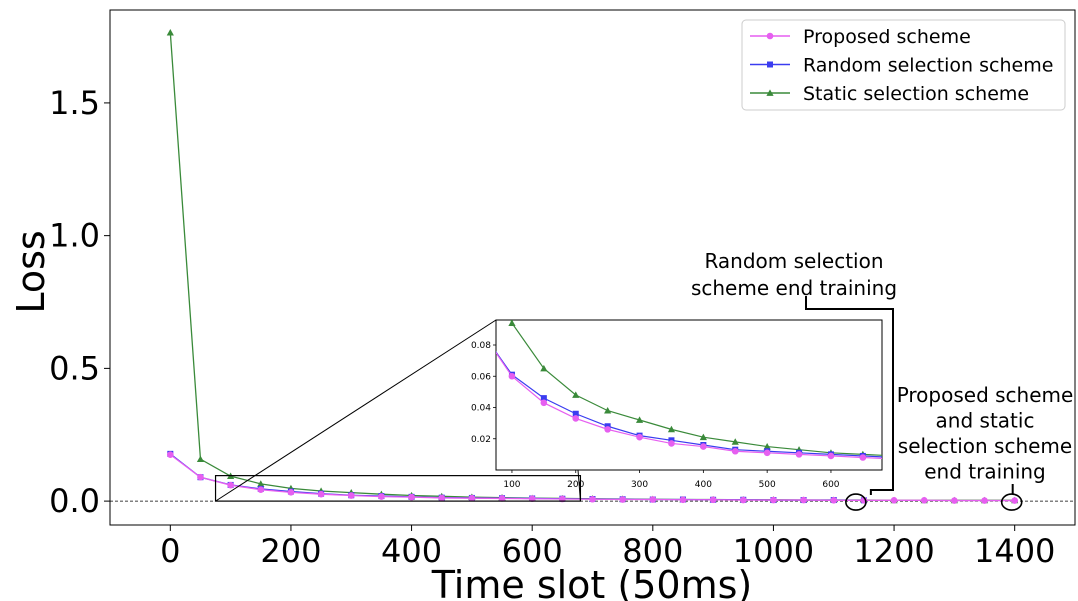  What do you see at coordinates (830, 485) in the screenshot?
I see `inset-x-tick-label: 600` at bounding box center [830, 485].